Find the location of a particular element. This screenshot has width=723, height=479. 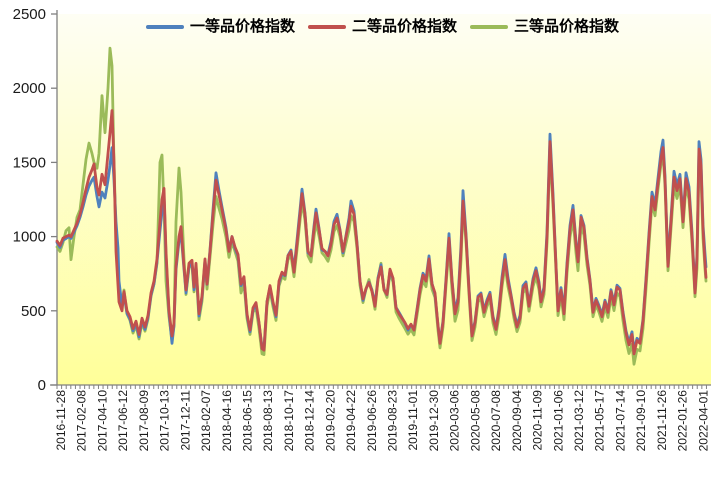

y-tick-label: 500 is located at coordinates (33, 311).